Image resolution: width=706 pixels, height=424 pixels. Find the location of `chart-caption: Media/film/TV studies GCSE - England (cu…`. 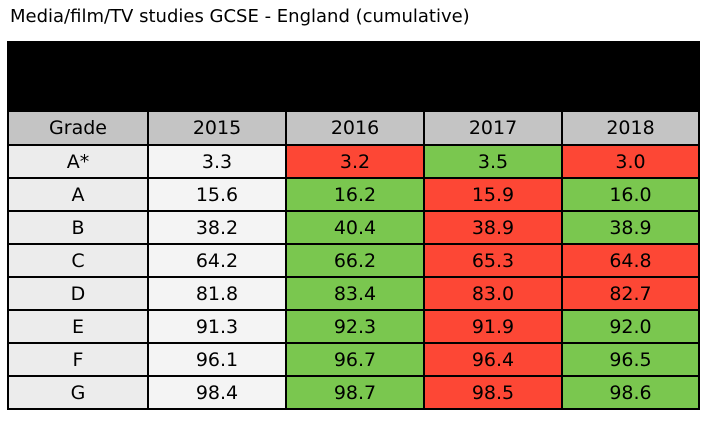

chart-caption: Media/film/TV studies GCSE - England (cu… is located at coordinates (240, 16).